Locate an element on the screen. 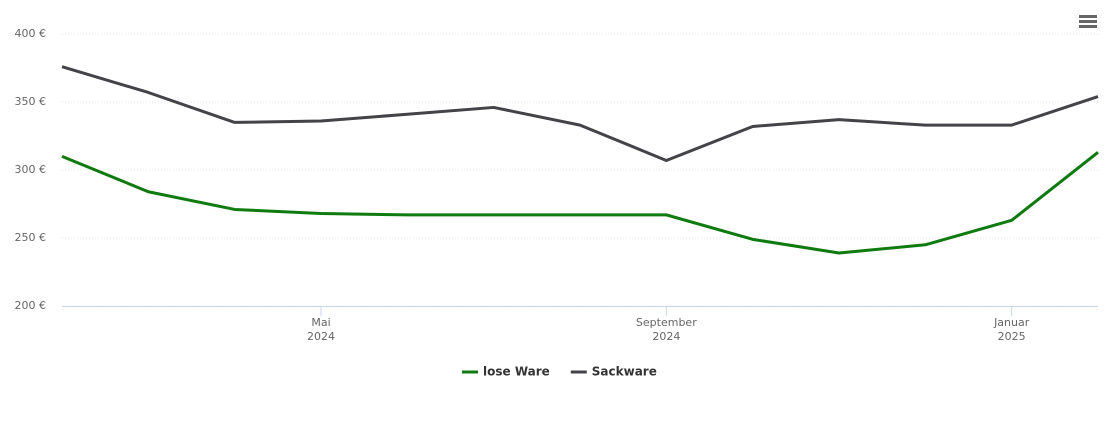  x-tick-label: Januar 2025 is located at coordinates (1011, 329).